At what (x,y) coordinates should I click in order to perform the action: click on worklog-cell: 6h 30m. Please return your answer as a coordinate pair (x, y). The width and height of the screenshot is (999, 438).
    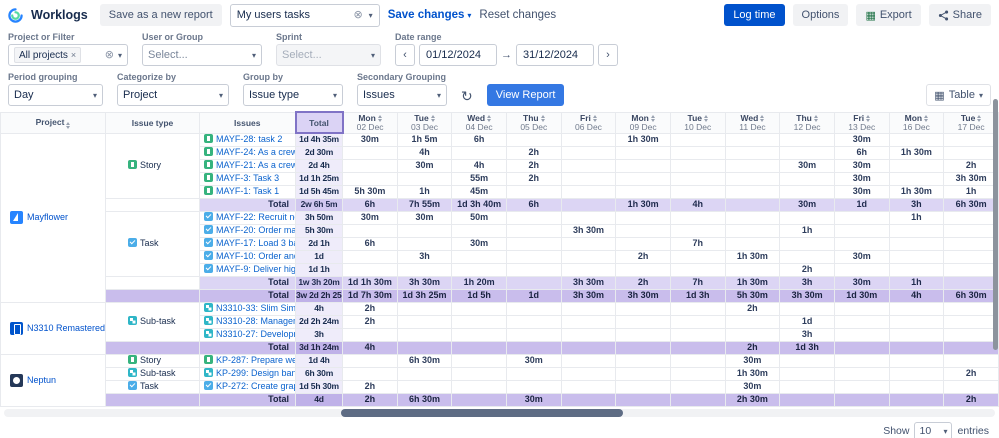
    Looking at the image, I should click on (971, 295).